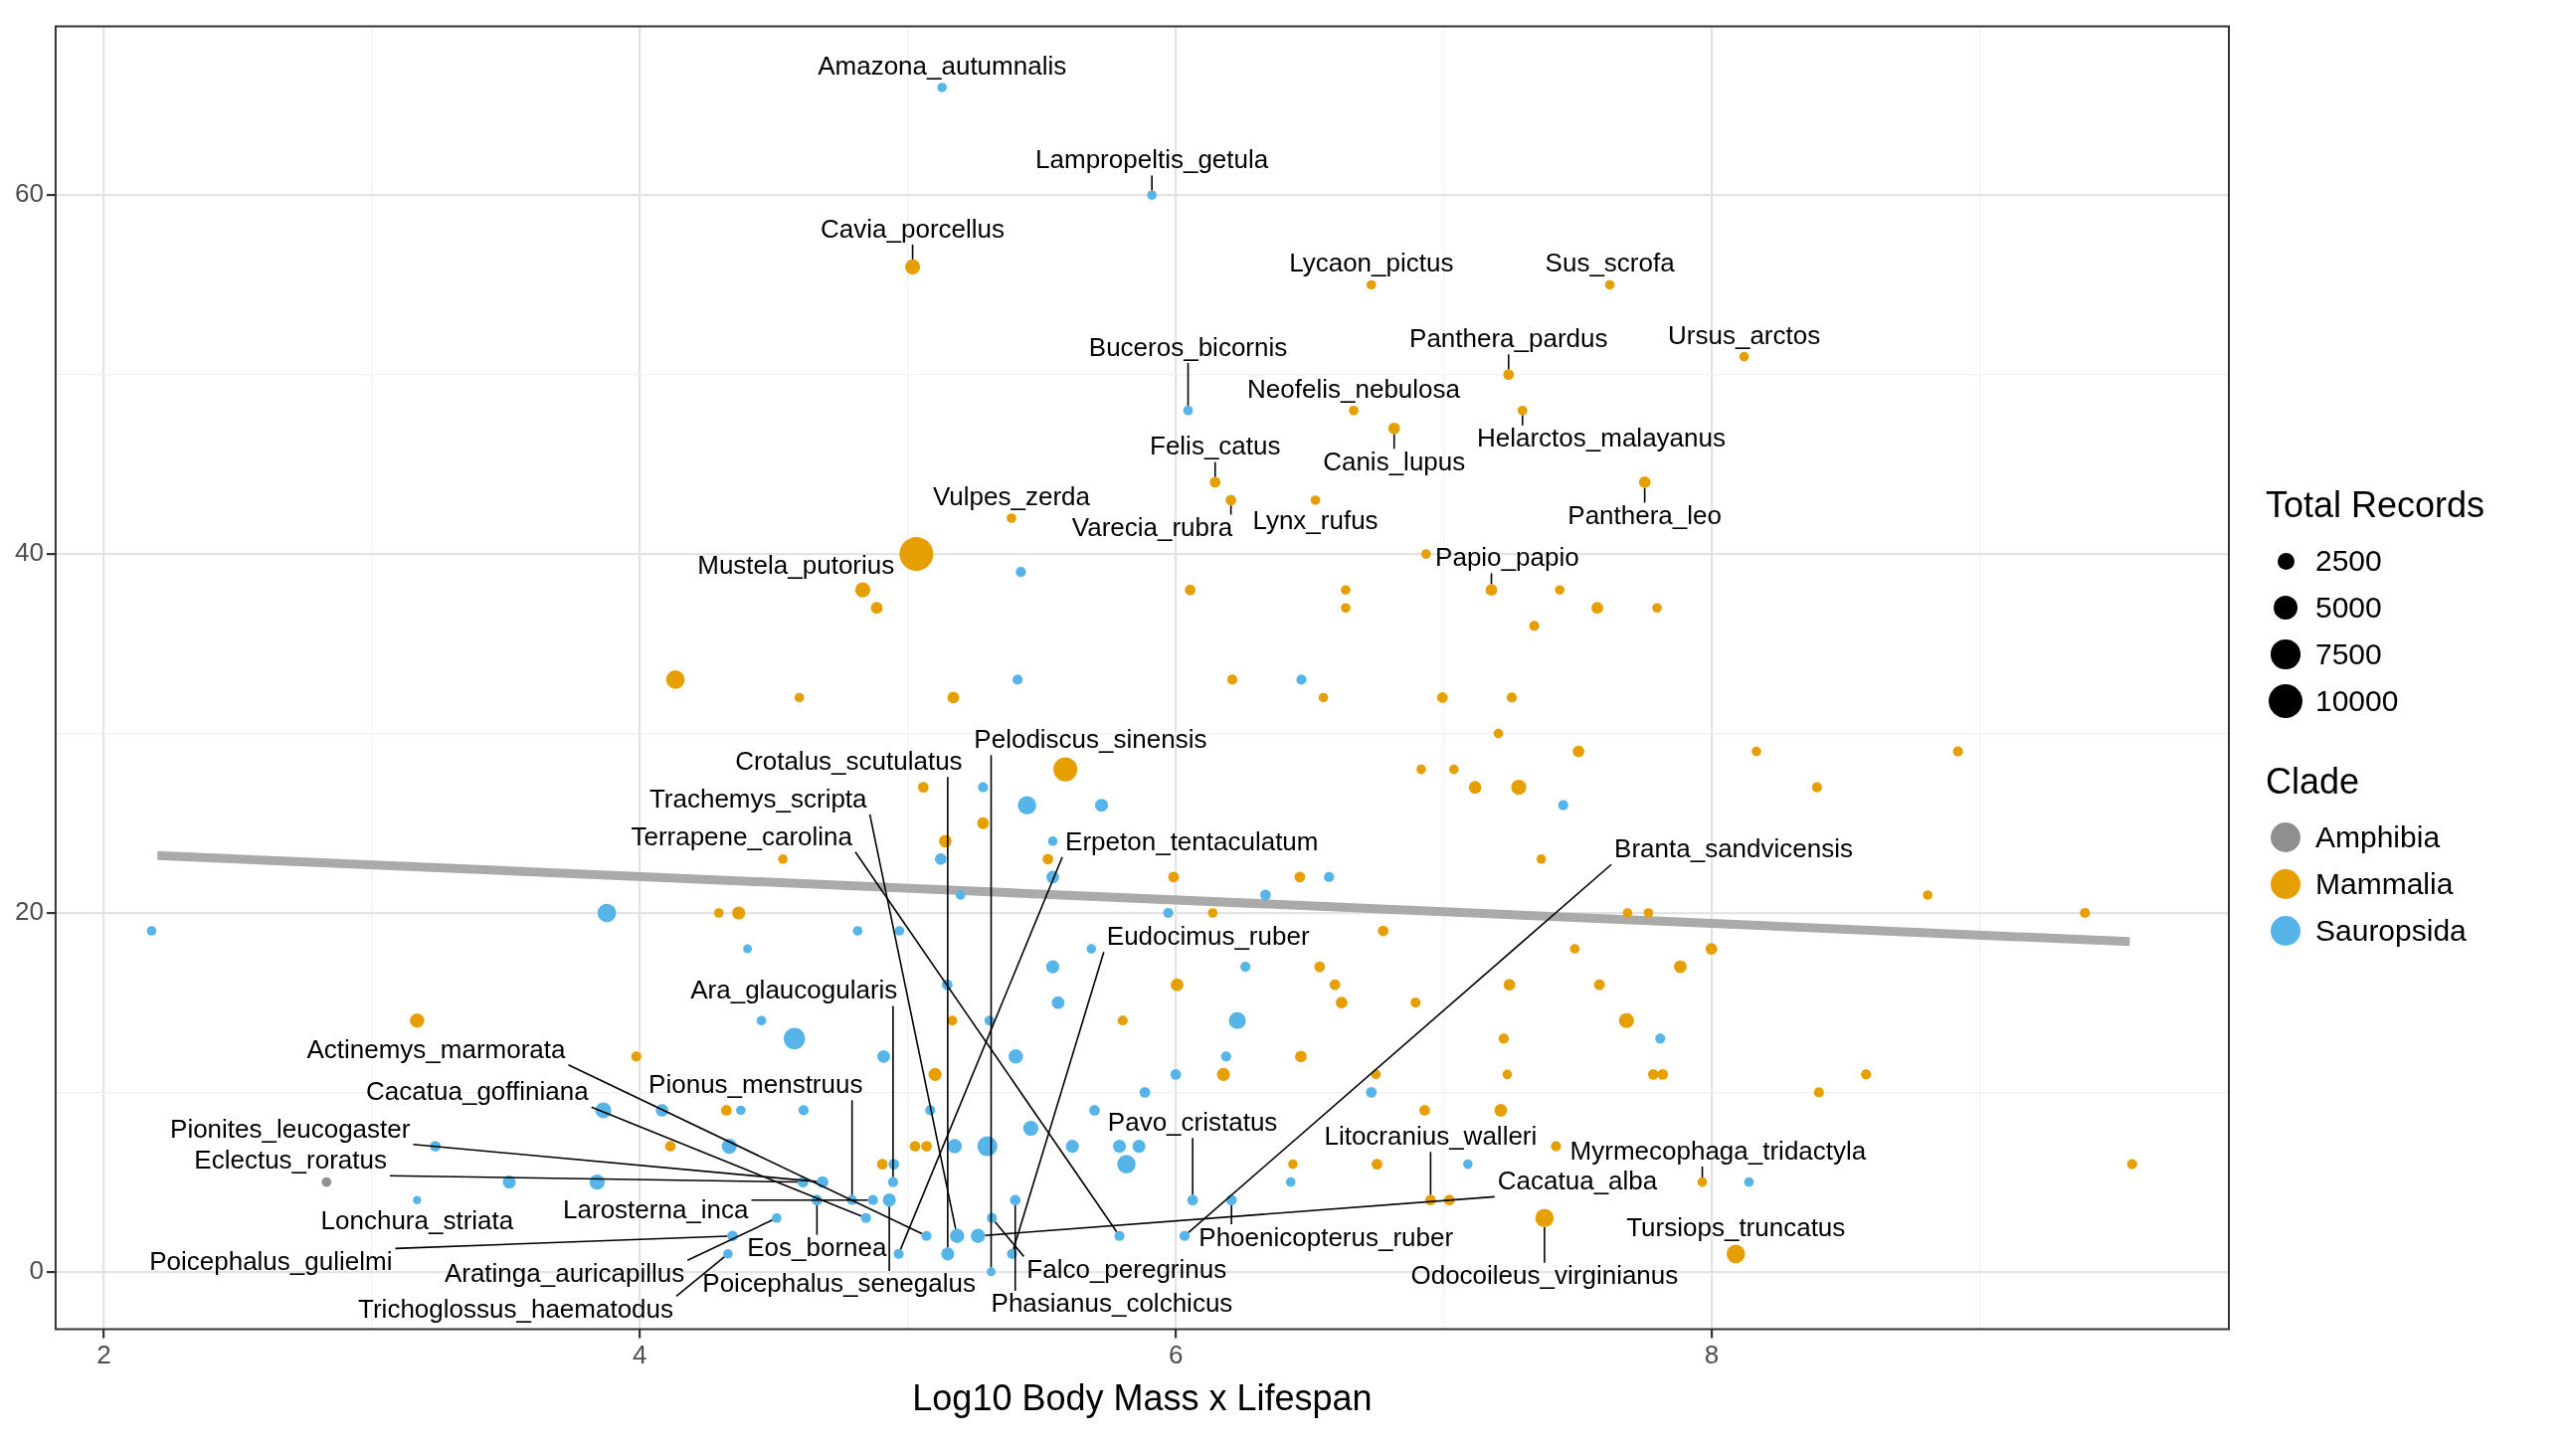 The image size is (2576, 1448). What do you see at coordinates (640, 1355) in the screenshot?
I see `x-tick-label: 4` at bounding box center [640, 1355].